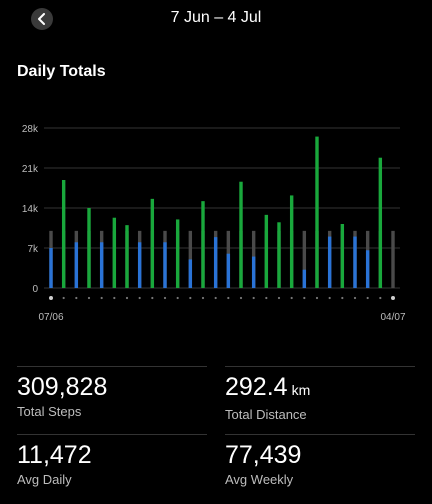  I want to click on total-distance-stat: 292.4 km Total Distance, so click(267, 397).